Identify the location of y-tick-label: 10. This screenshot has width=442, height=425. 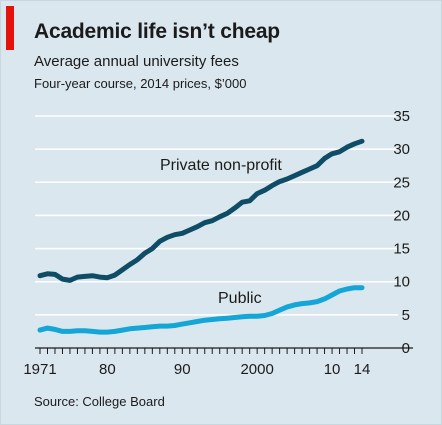
(401, 282).